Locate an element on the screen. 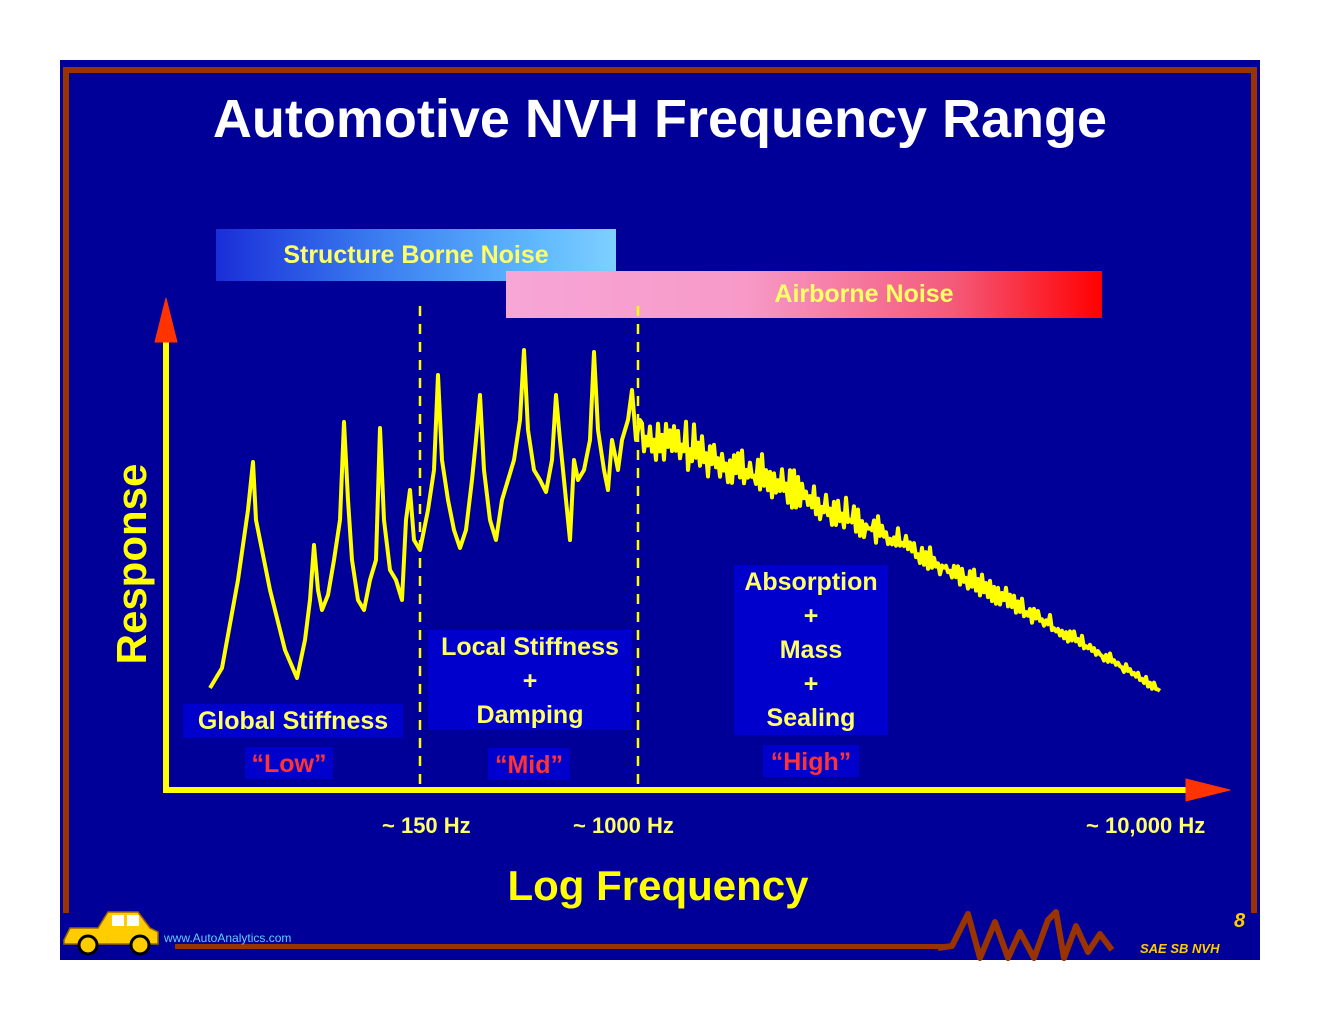 The height and width of the screenshot is (1020, 1320). mid-tag: “Mid” is located at coordinates (529, 764).